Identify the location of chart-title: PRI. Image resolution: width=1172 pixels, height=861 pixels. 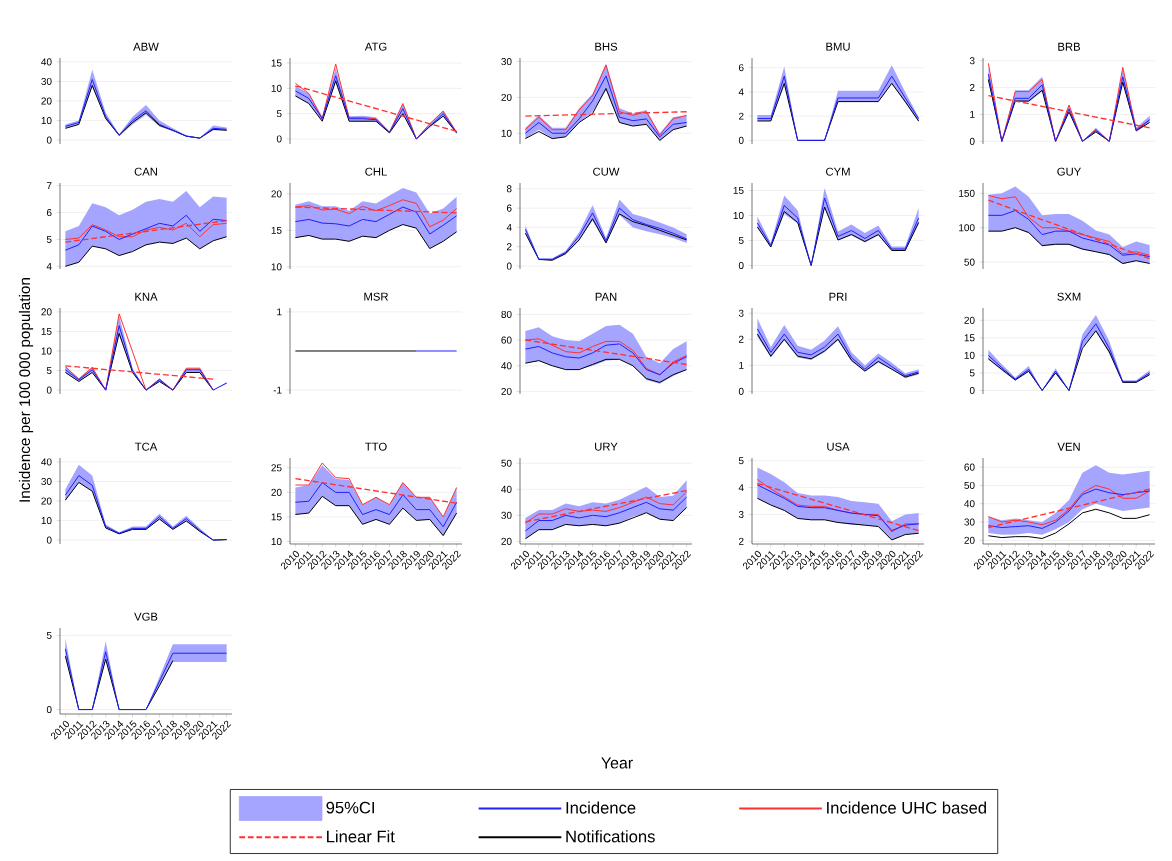
(838, 296).